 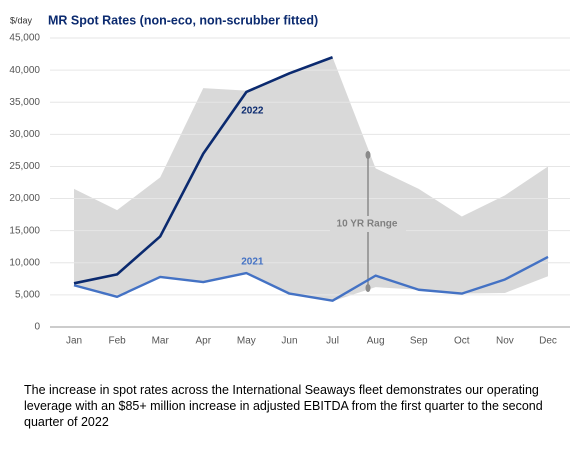 I want to click on y-tick-label: 45,000, so click(x=24, y=38).